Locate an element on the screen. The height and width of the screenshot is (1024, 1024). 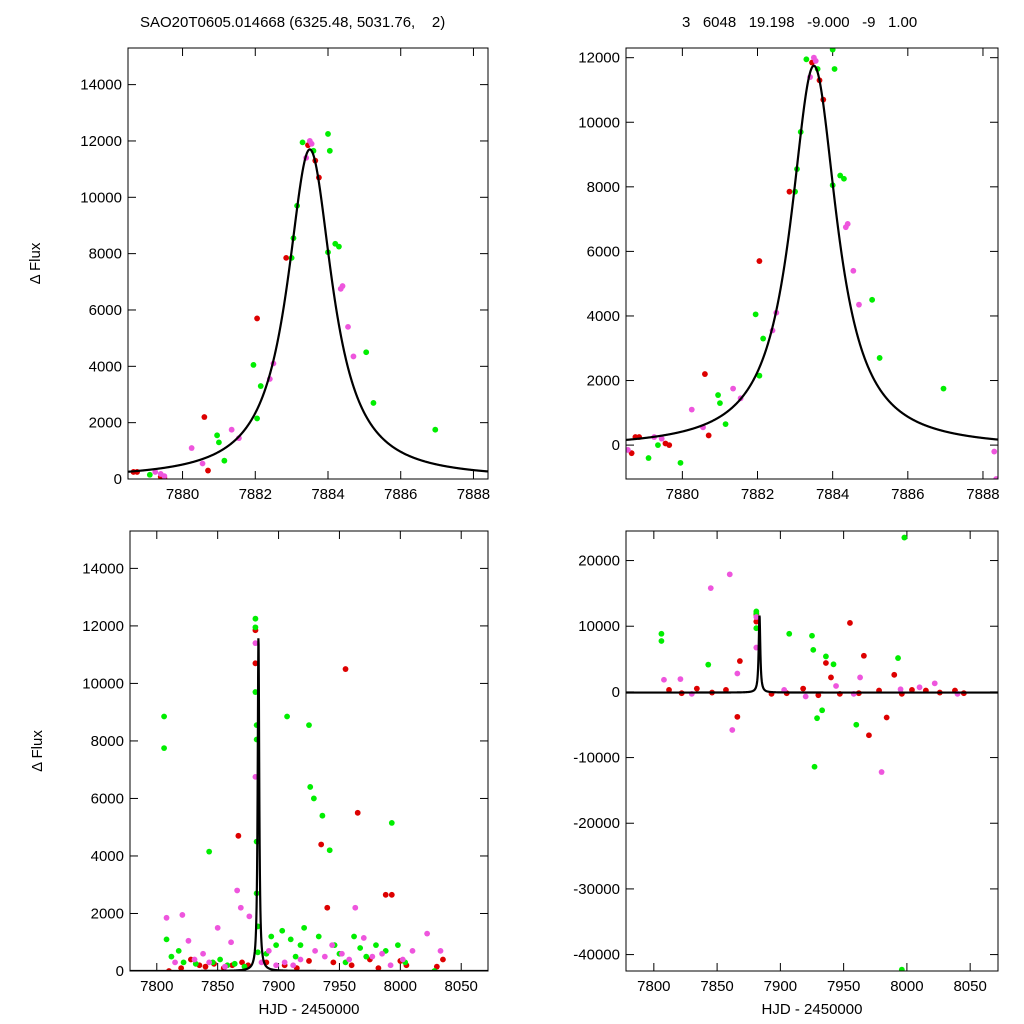
x-tick-label: 8000 is located at coordinates (906, 986).